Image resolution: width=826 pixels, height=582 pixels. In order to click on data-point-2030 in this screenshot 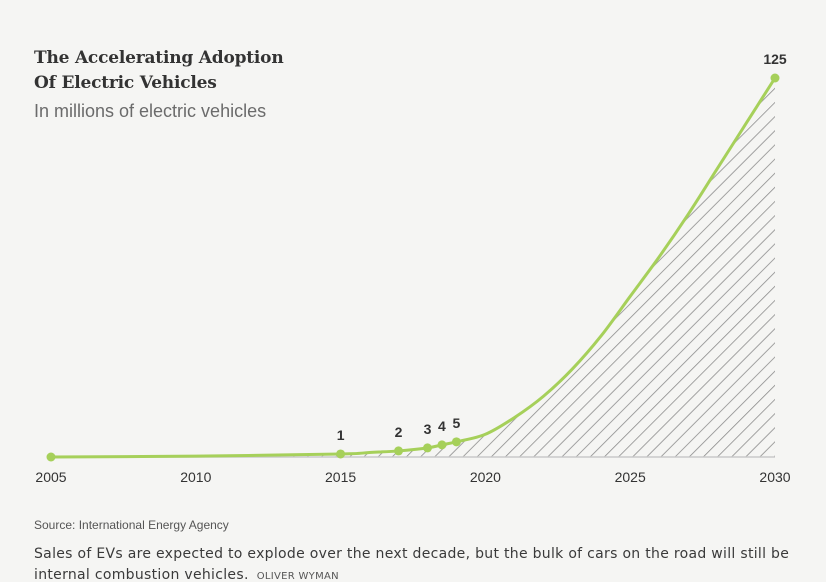, I will do `click(775, 78)`.